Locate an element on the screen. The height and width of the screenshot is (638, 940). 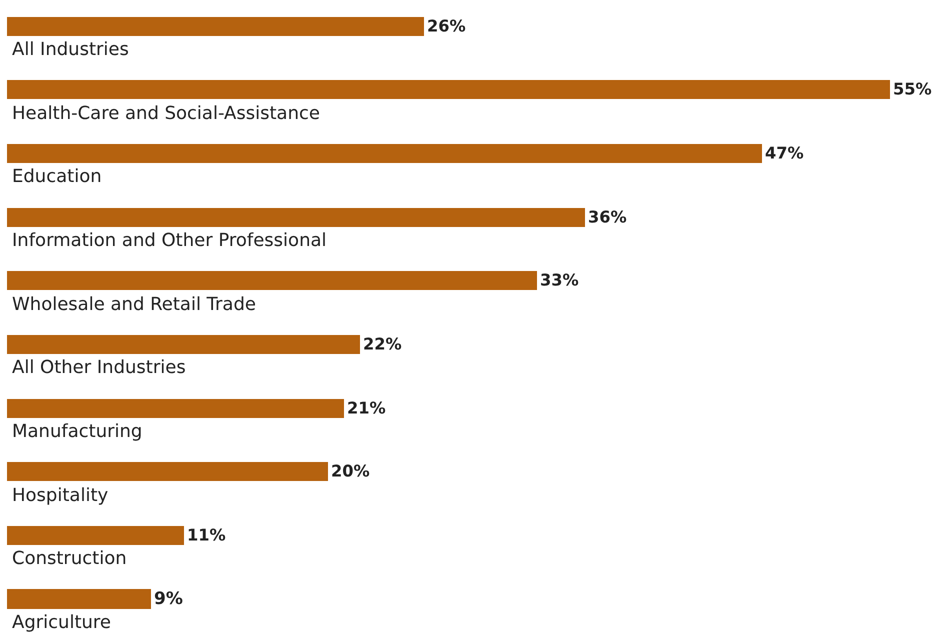
data-label: 20% is located at coordinates (350, 470).